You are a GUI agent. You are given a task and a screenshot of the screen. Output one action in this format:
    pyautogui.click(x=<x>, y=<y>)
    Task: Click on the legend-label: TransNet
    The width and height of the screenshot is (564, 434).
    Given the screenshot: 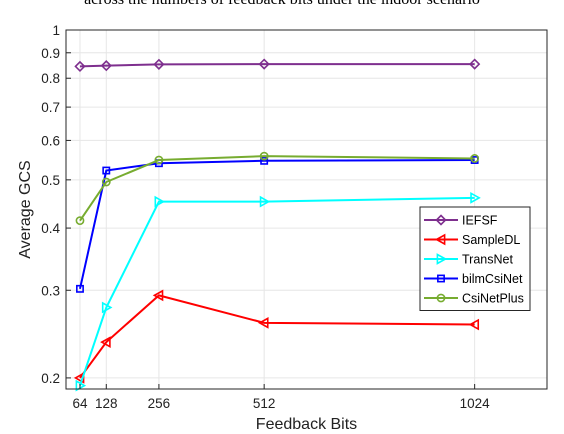 What is the action you would take?
    pyautogui.click(x=487, y=260)
    